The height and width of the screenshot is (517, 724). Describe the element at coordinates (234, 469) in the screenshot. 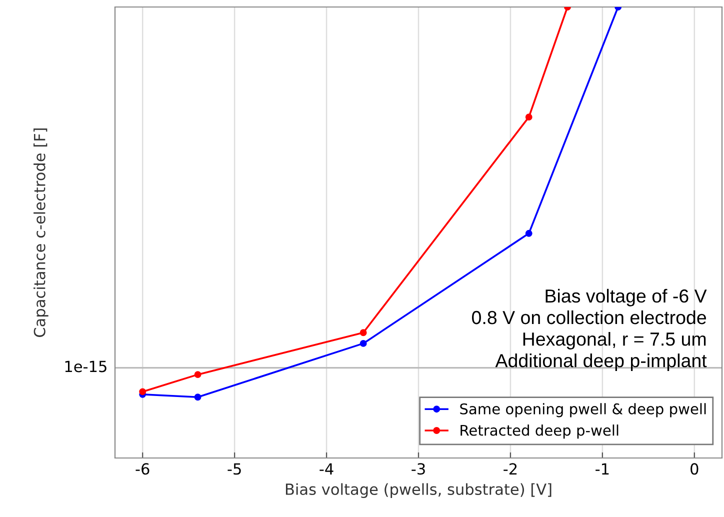

I see `x-tick-label: -5` at that location.